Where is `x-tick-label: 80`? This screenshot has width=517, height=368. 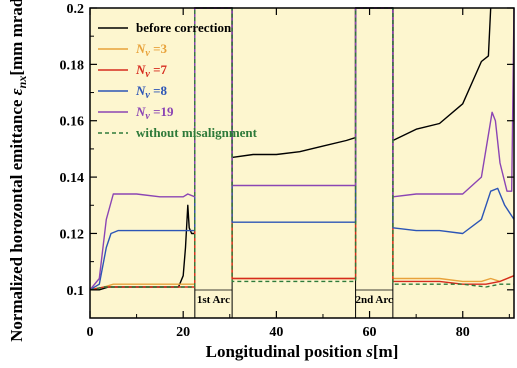 x-tick-label: 80 is located at coordinates (463, 332).